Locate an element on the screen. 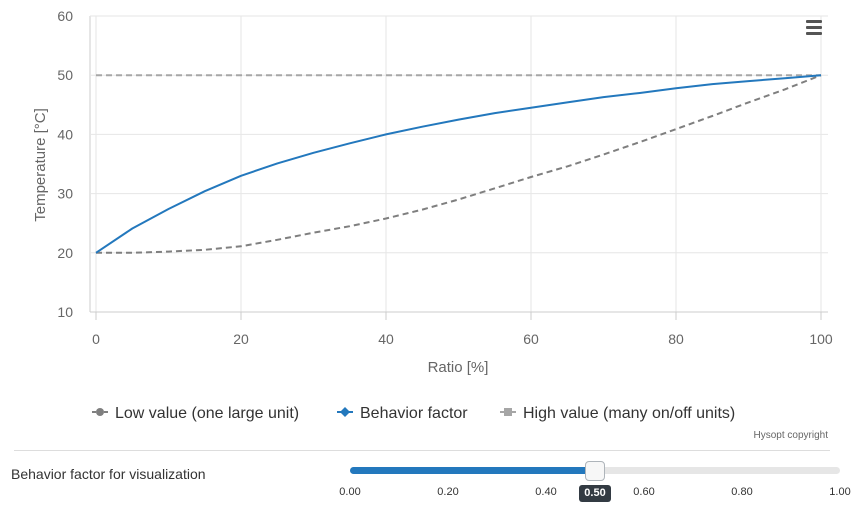  slider-tick-label: 0.00 is located at coordinates (350, 492).